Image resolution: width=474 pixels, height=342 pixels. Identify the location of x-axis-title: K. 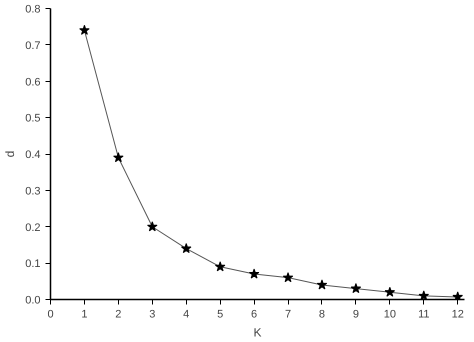
(258, 333).